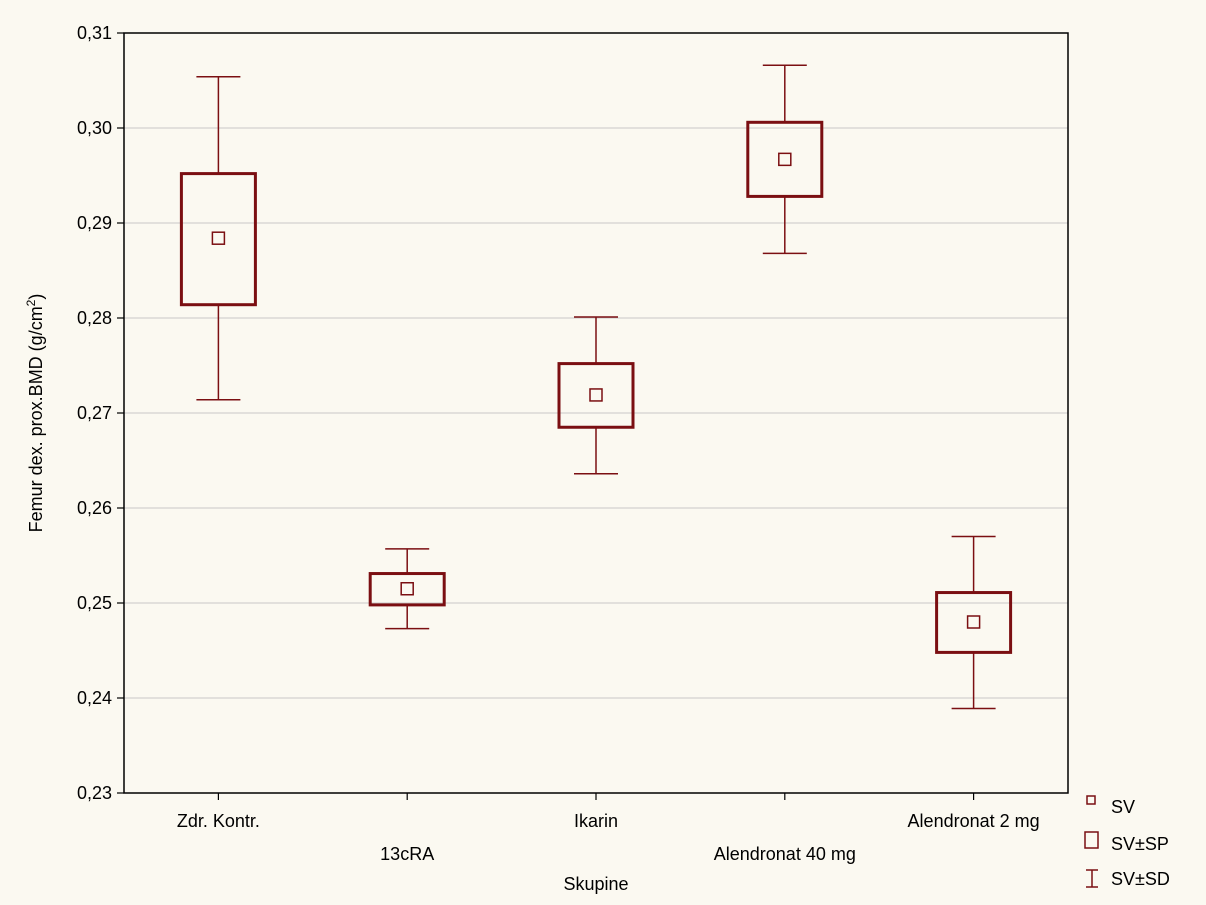  What do you see at coordinates (36, 297) in the screenshot?
I see `y-axis-label-close: )` at bounding box center [36, 297].